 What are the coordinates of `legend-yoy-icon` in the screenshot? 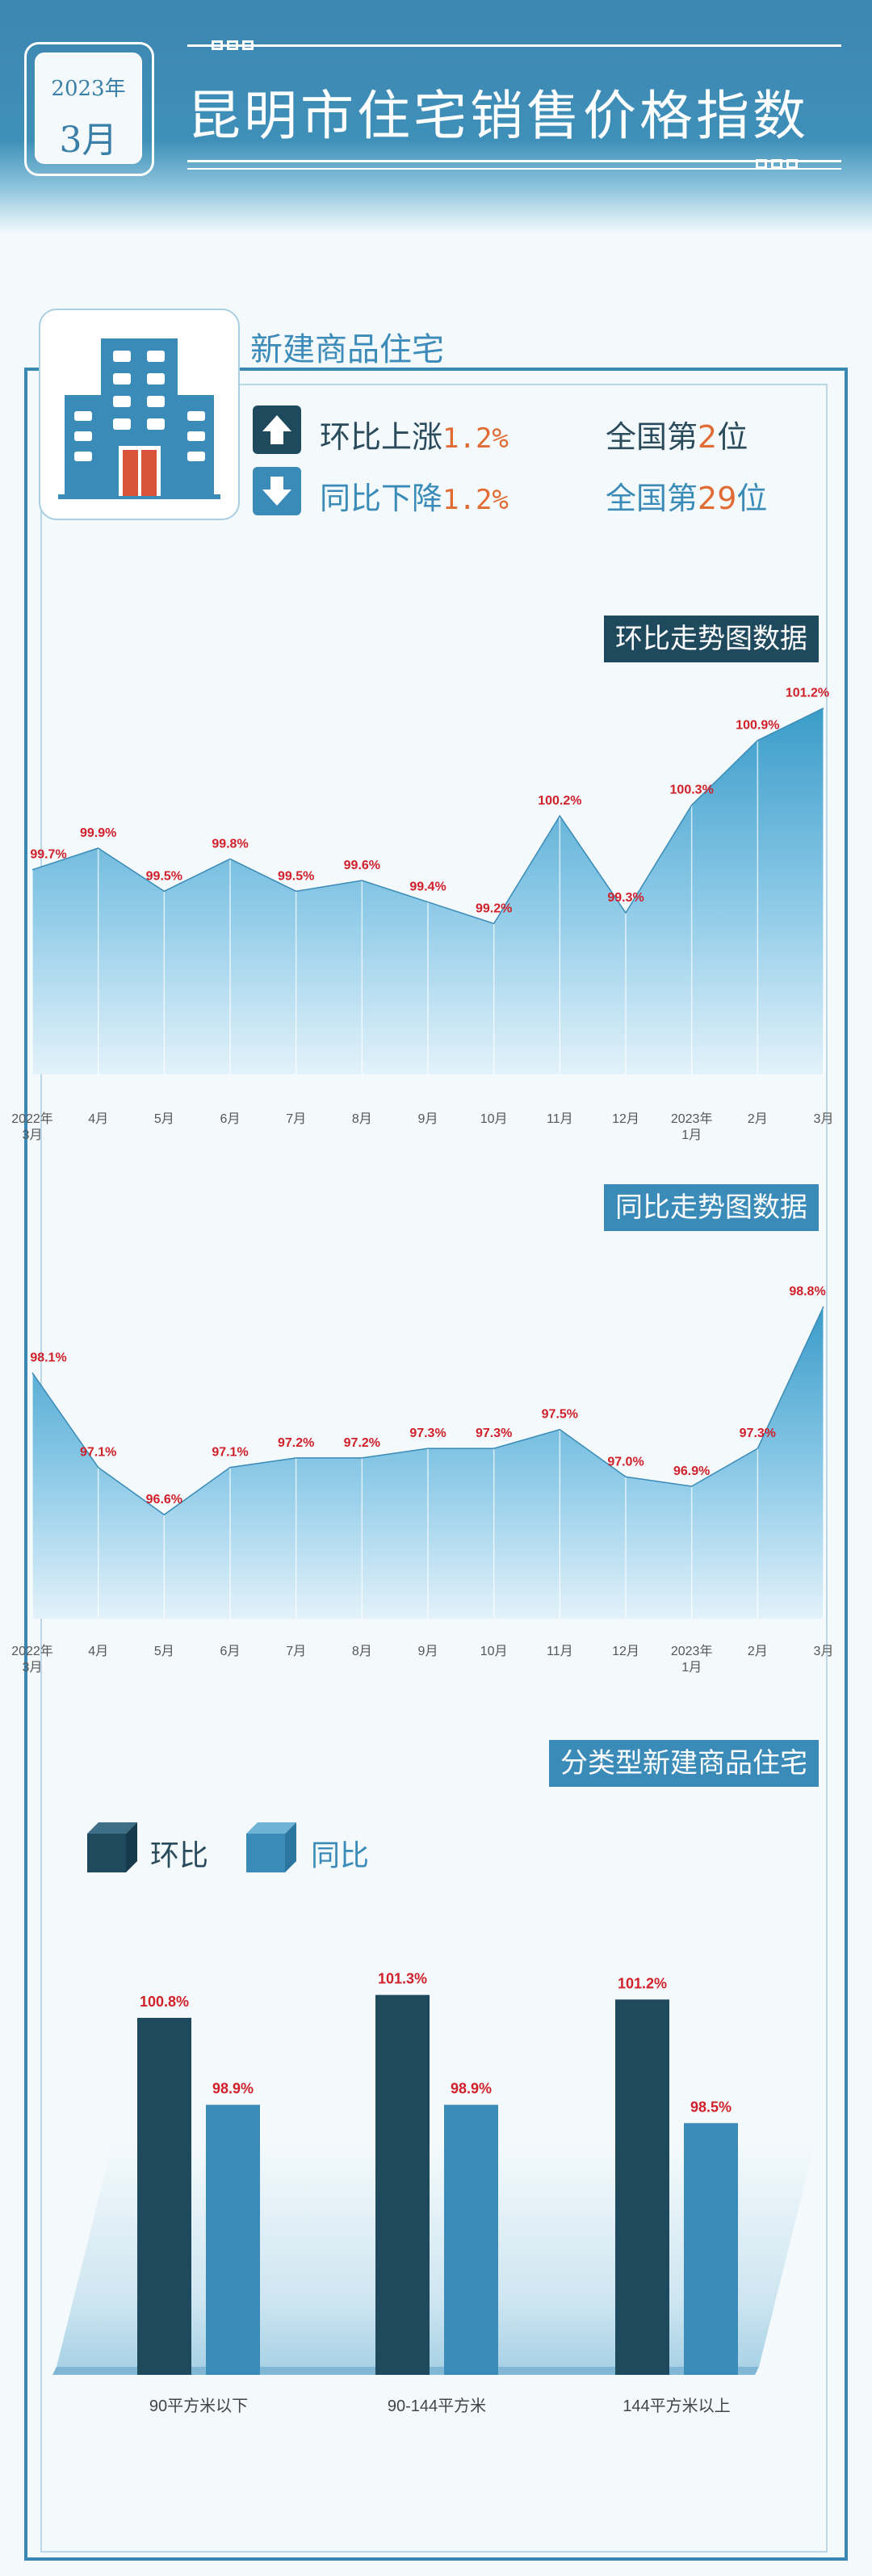 It's located at (271, 1847).